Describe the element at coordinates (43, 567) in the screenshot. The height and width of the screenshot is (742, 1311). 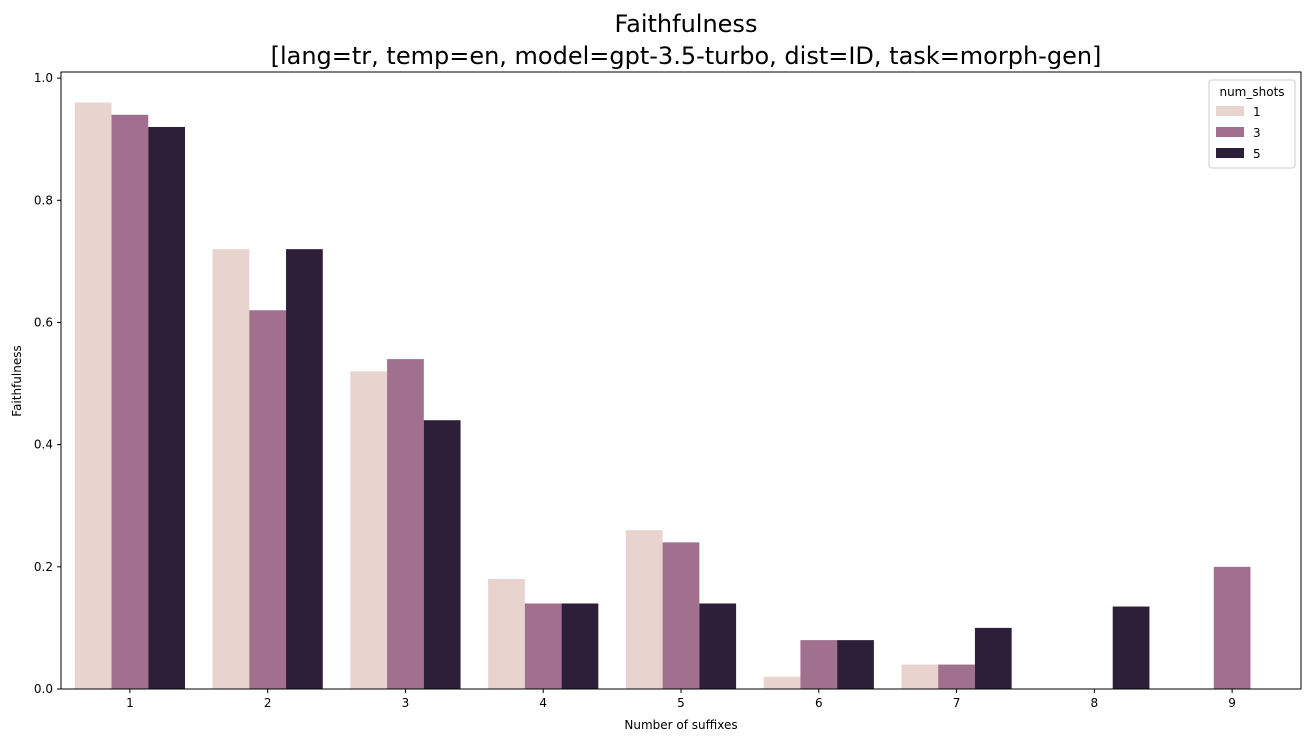
I see `y-tick-label: 0.2` at that location.